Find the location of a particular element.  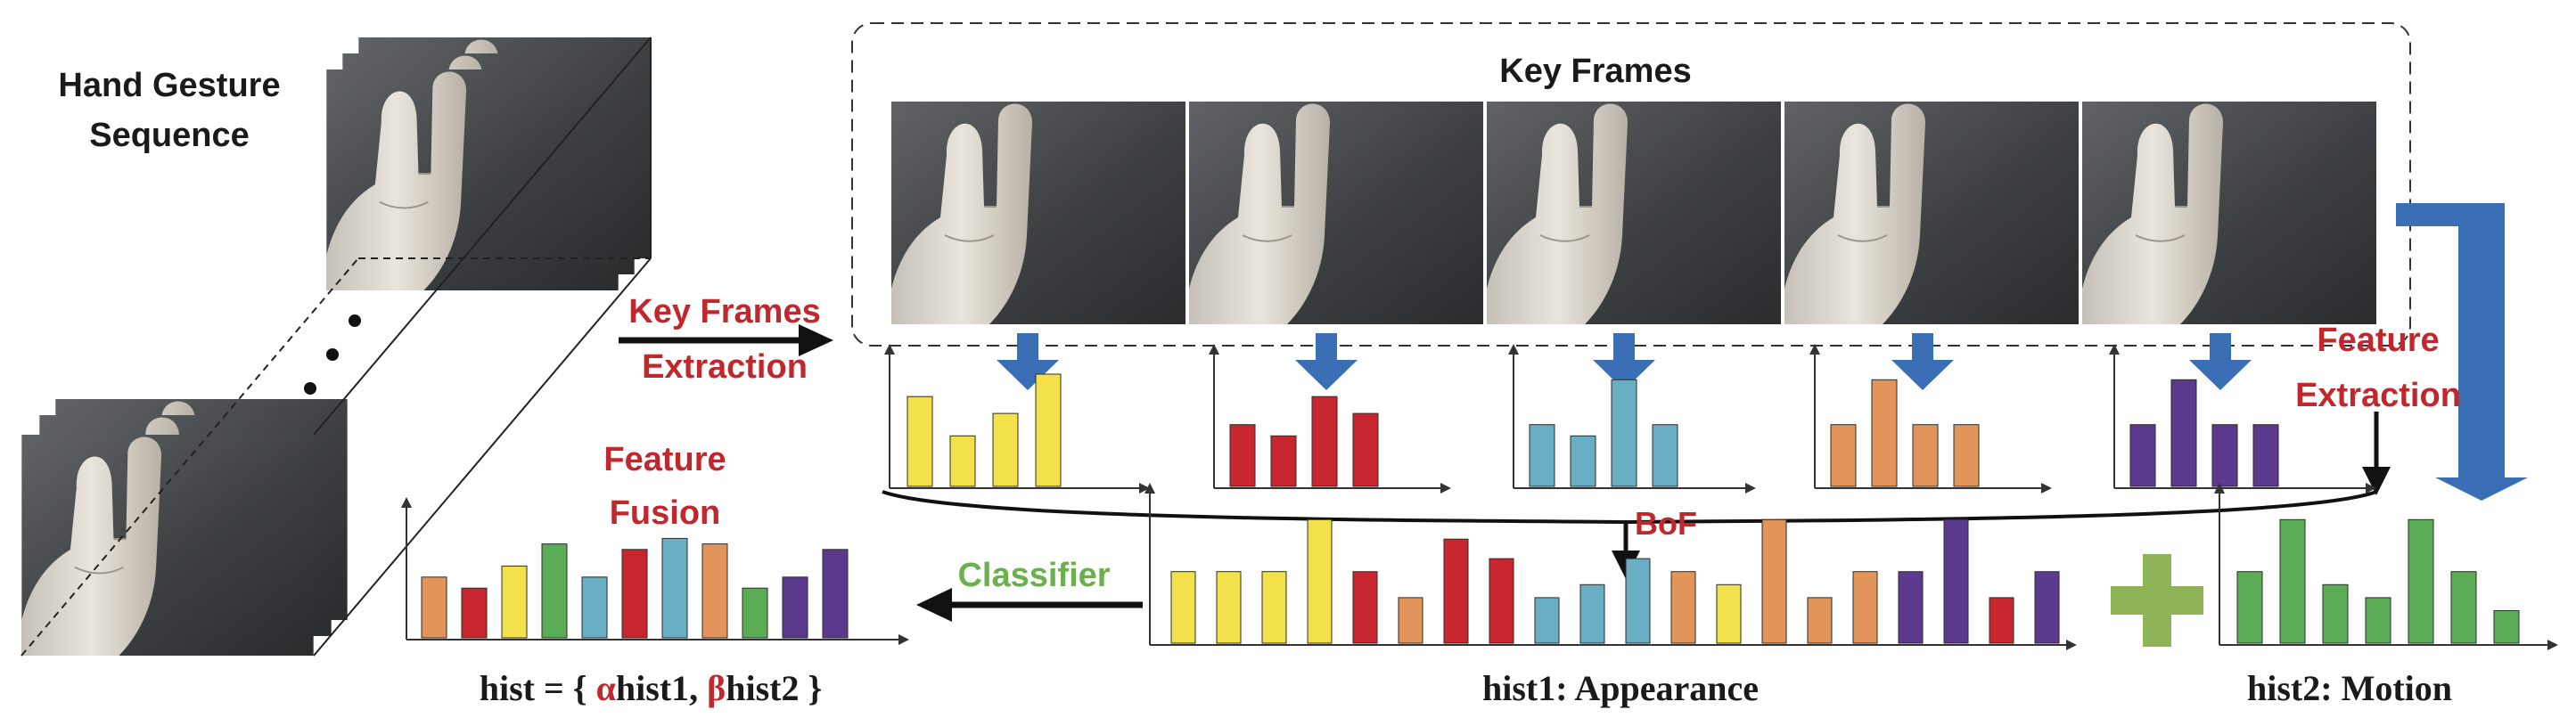

hist1-caption: hist1: Appearance is located at coordinates (1621, 688).